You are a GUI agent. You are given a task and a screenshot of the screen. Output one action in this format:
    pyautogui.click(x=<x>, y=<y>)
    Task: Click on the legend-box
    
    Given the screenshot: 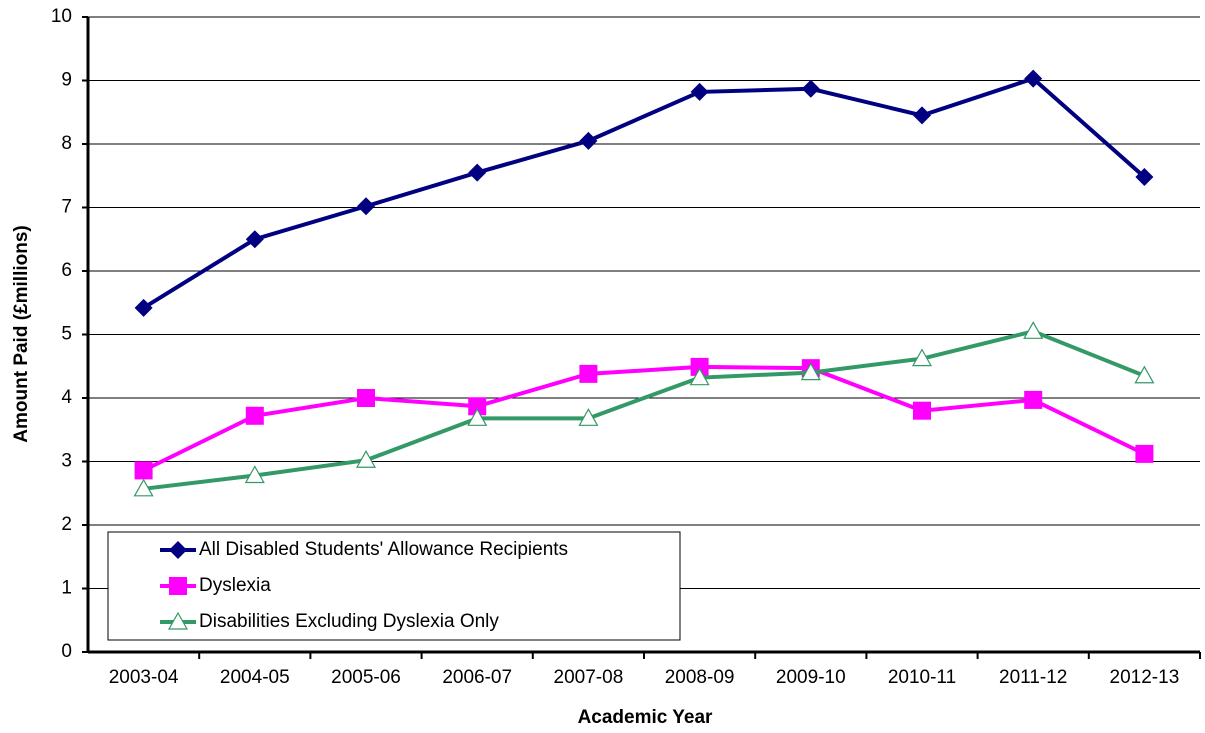 What is the action you would take?
    pyautogui.click(x=394, y=586)
    